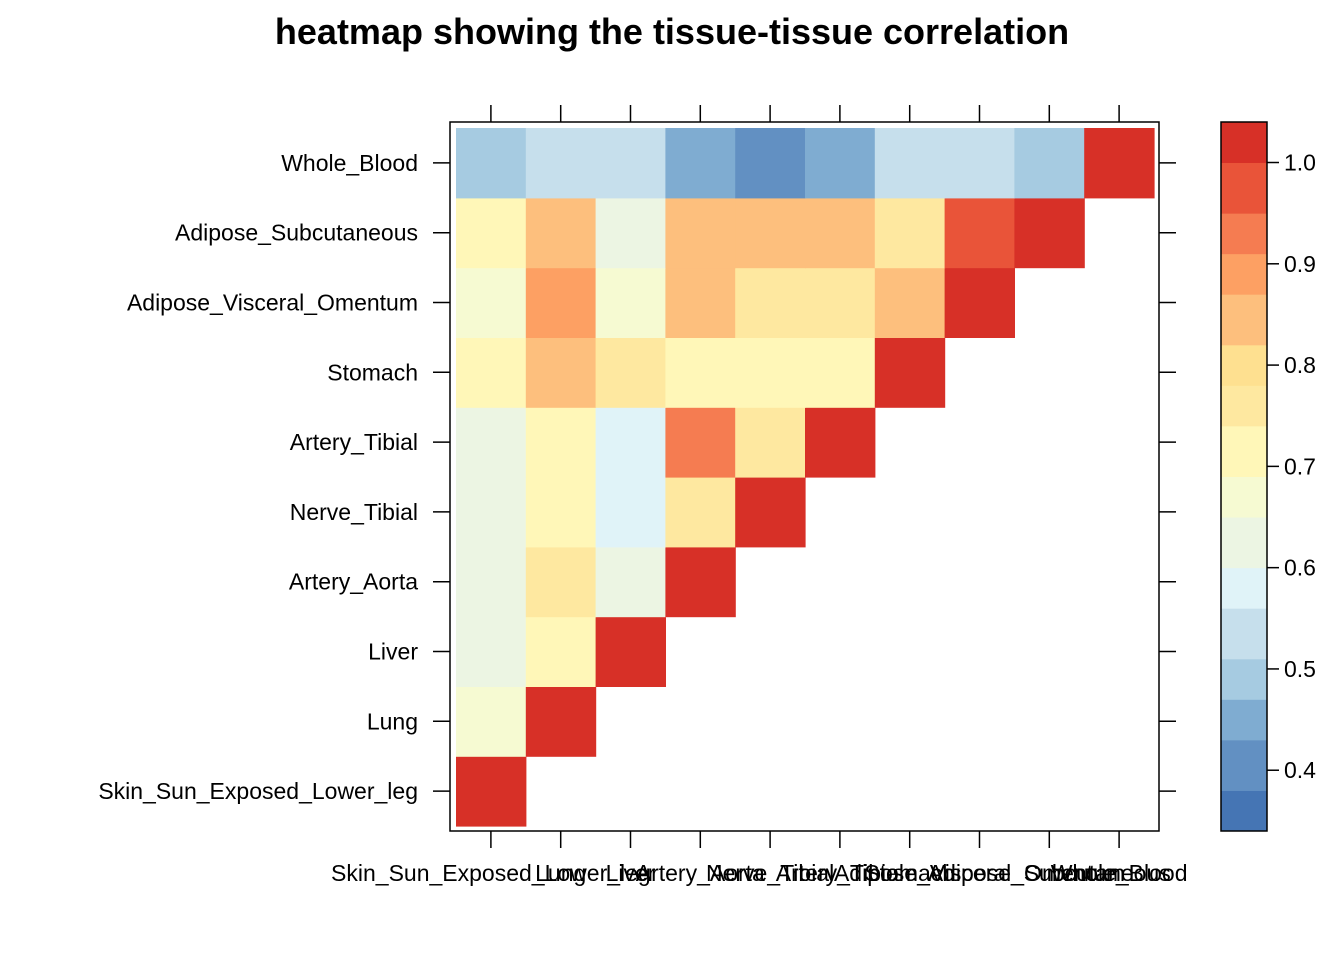 The width and height of the screenshot is (1344, 960). What do you see at coordinates (1300, 264) in the screenshot?
I see `colorbar-tick-label: 0.9` at bounding box center [1300, 264].